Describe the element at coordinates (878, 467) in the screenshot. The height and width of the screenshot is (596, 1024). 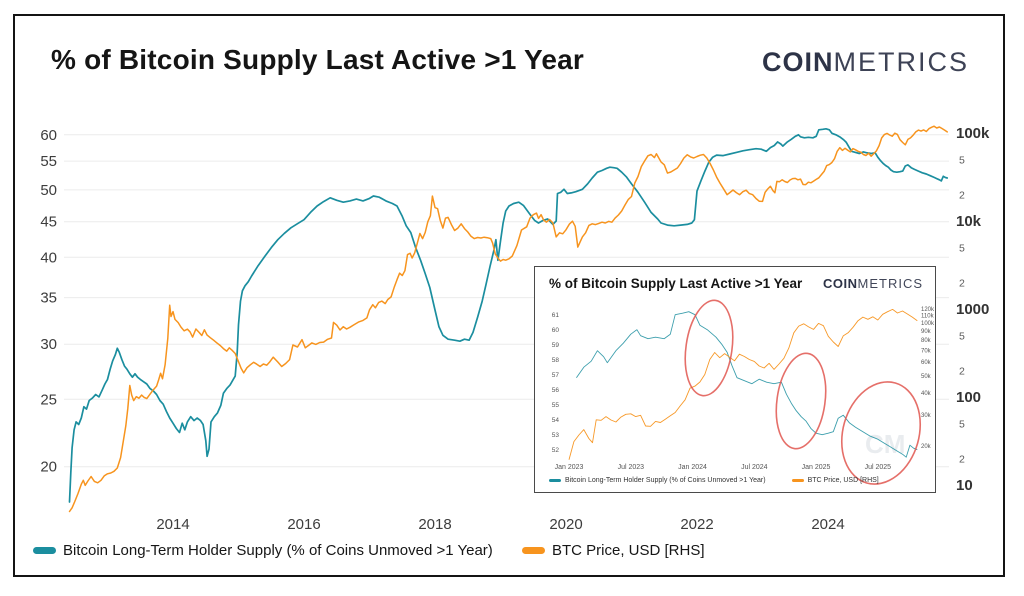
I see `inset-x-tick-label: Jul 2025` at that location.